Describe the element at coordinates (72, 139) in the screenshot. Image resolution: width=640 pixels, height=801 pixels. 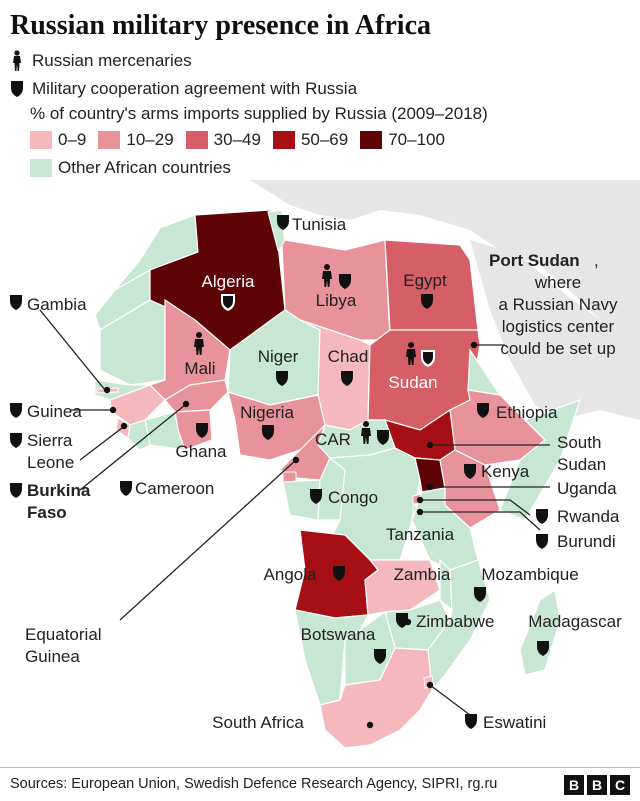
I see `legend-bin-label: 0–9` at that location.